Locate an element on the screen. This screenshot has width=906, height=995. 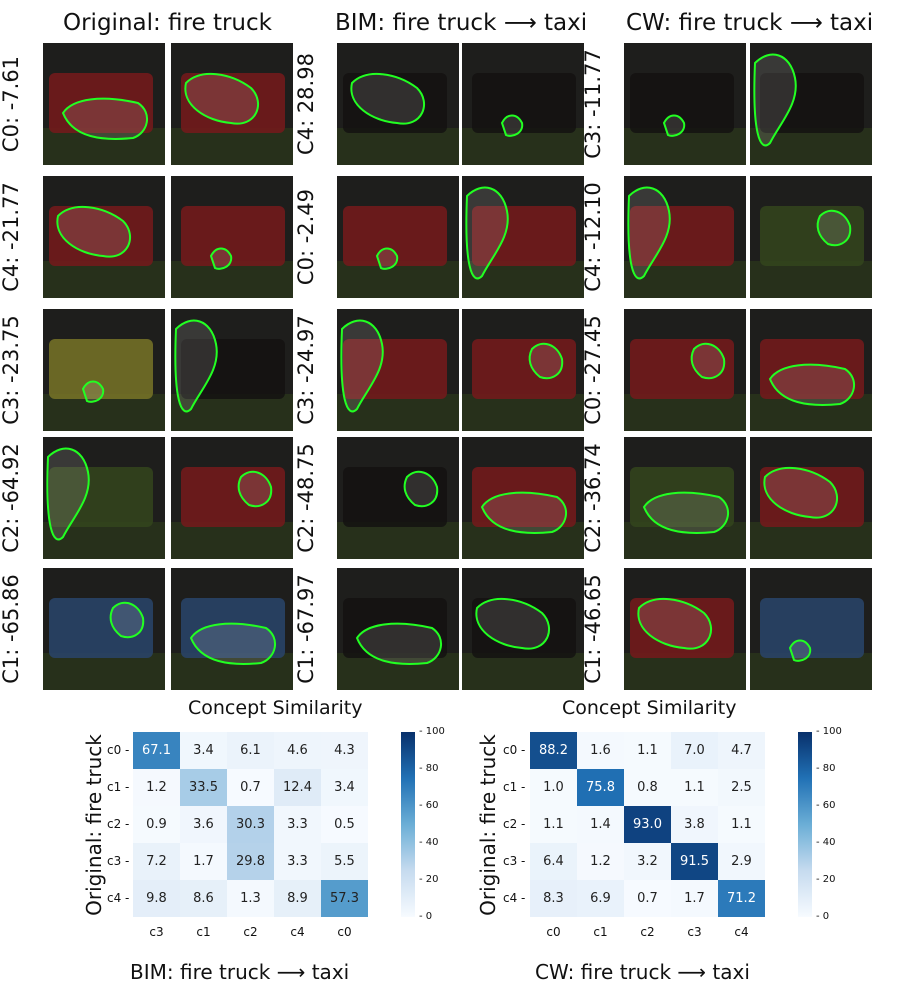
colorbar-tick: - 20 is located at coordinates (429, 879).